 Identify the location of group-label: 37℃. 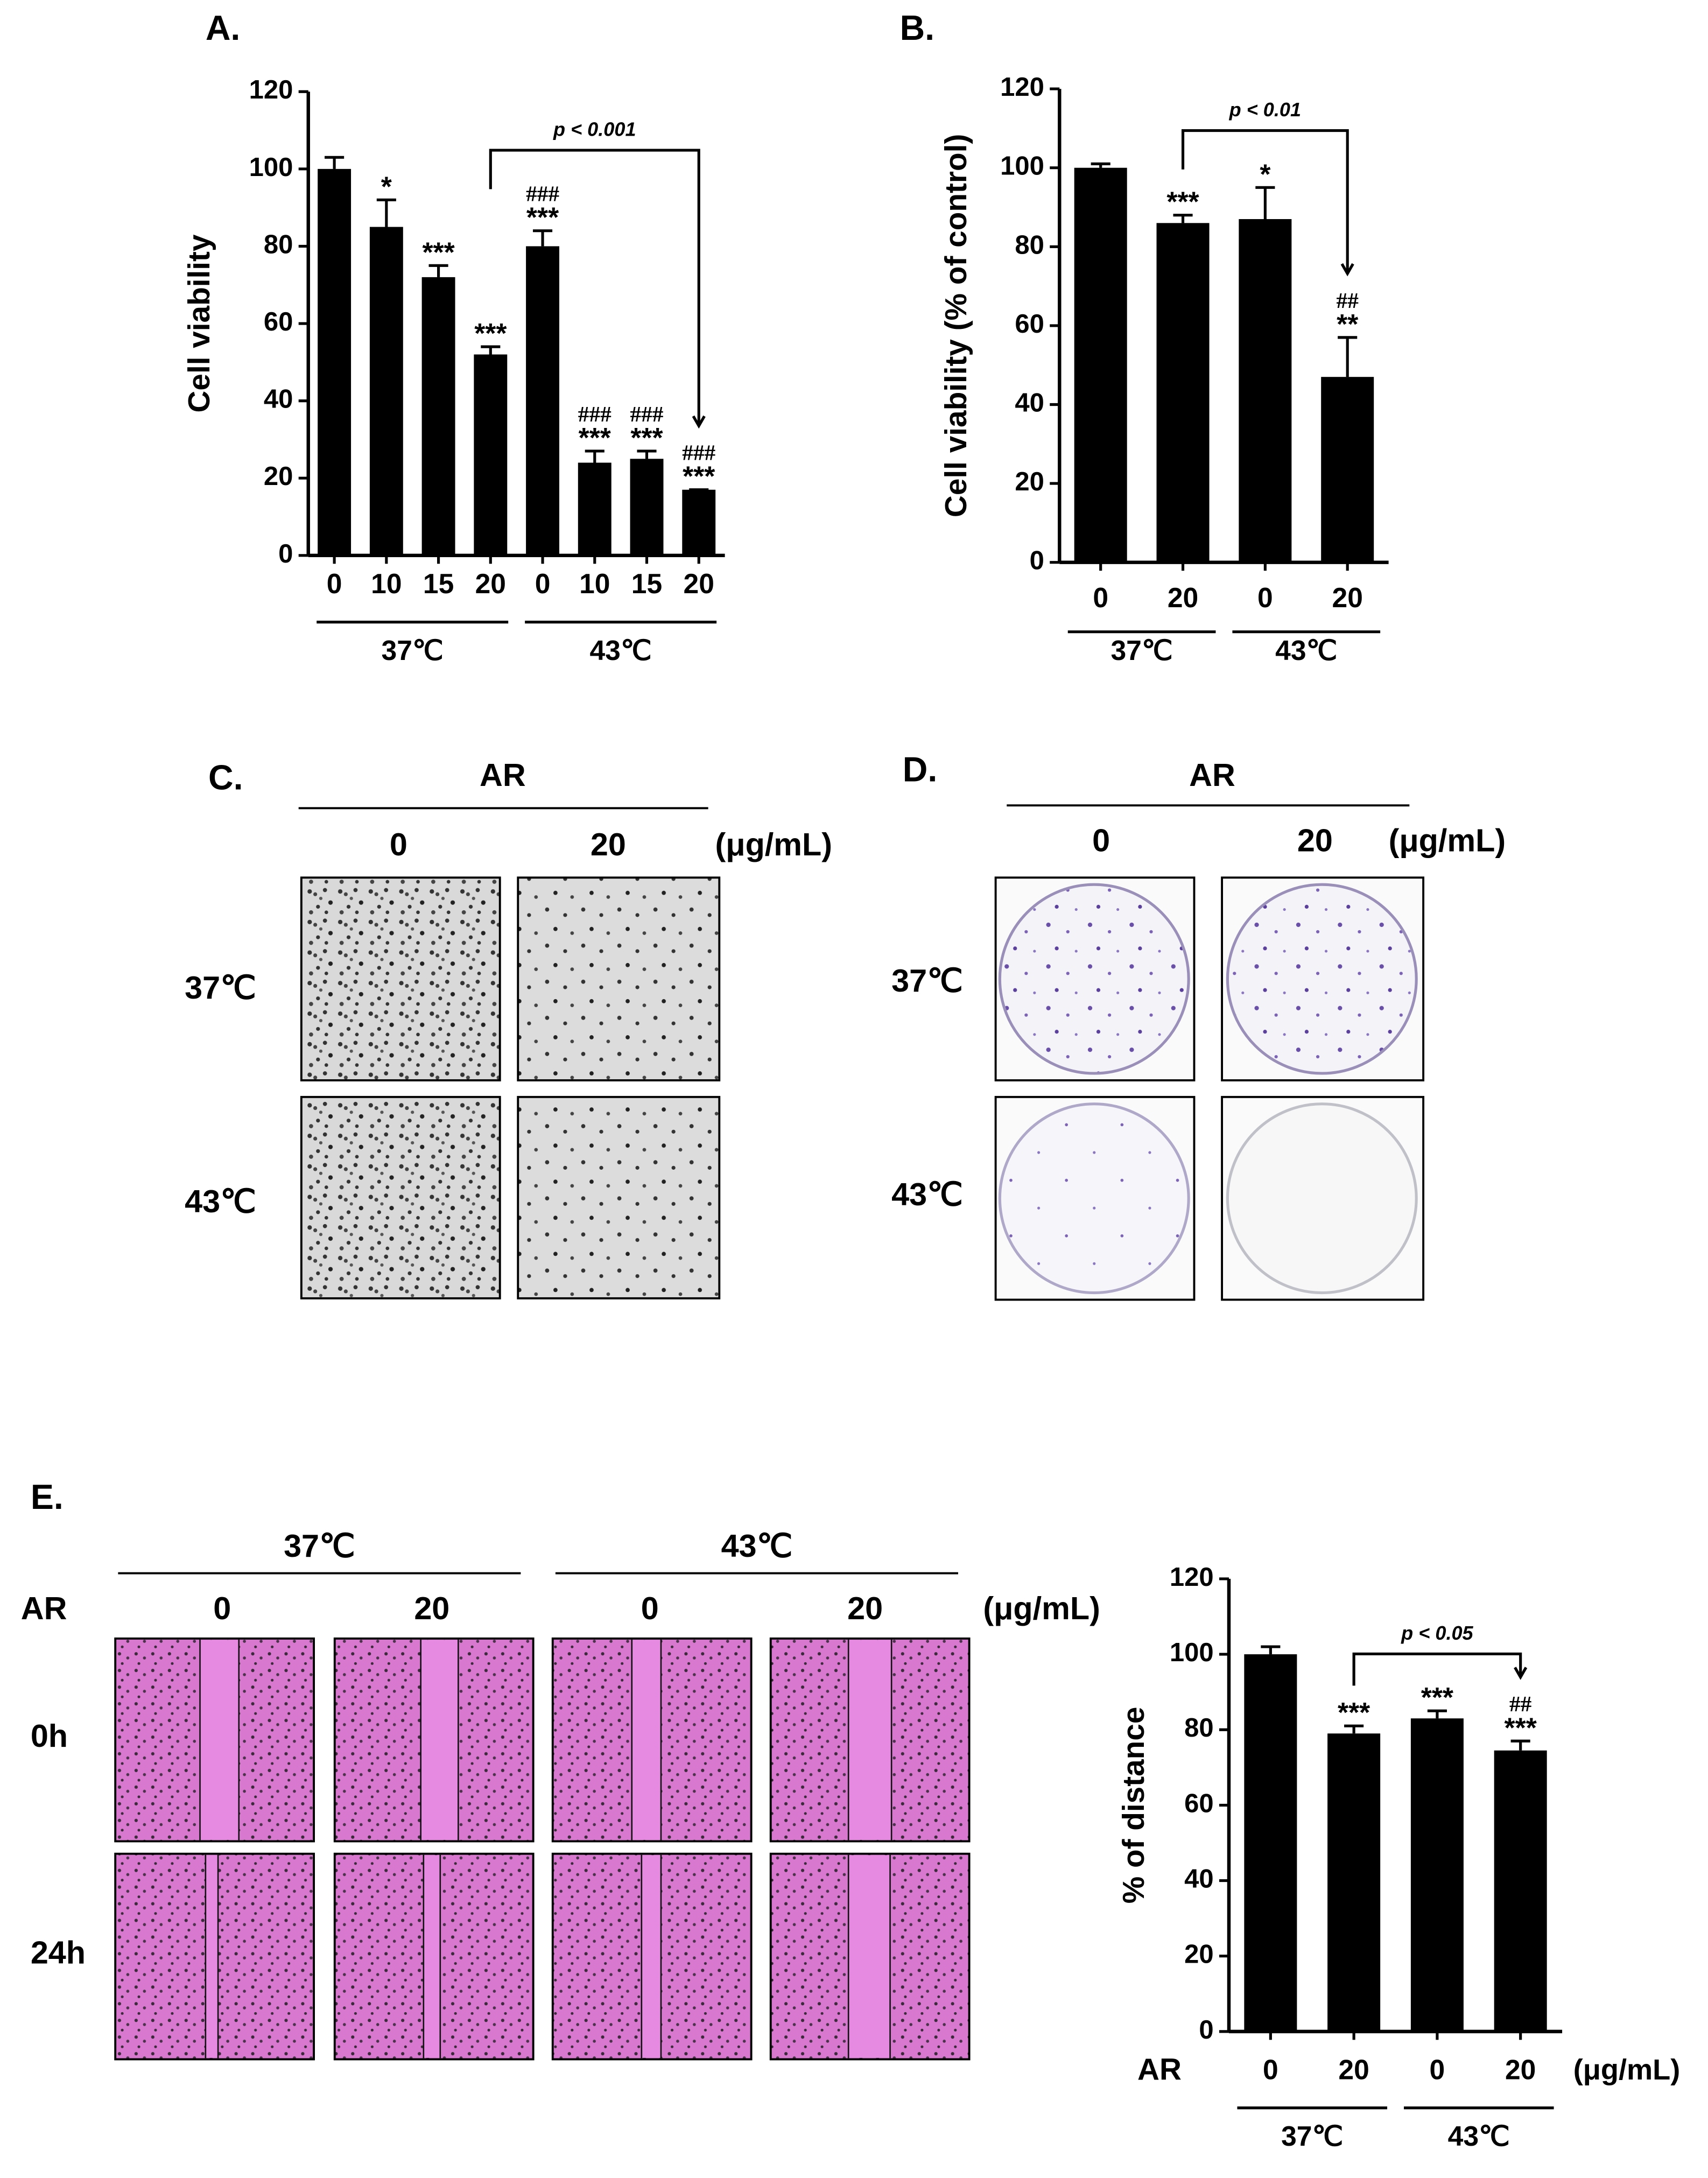
(413, 650).